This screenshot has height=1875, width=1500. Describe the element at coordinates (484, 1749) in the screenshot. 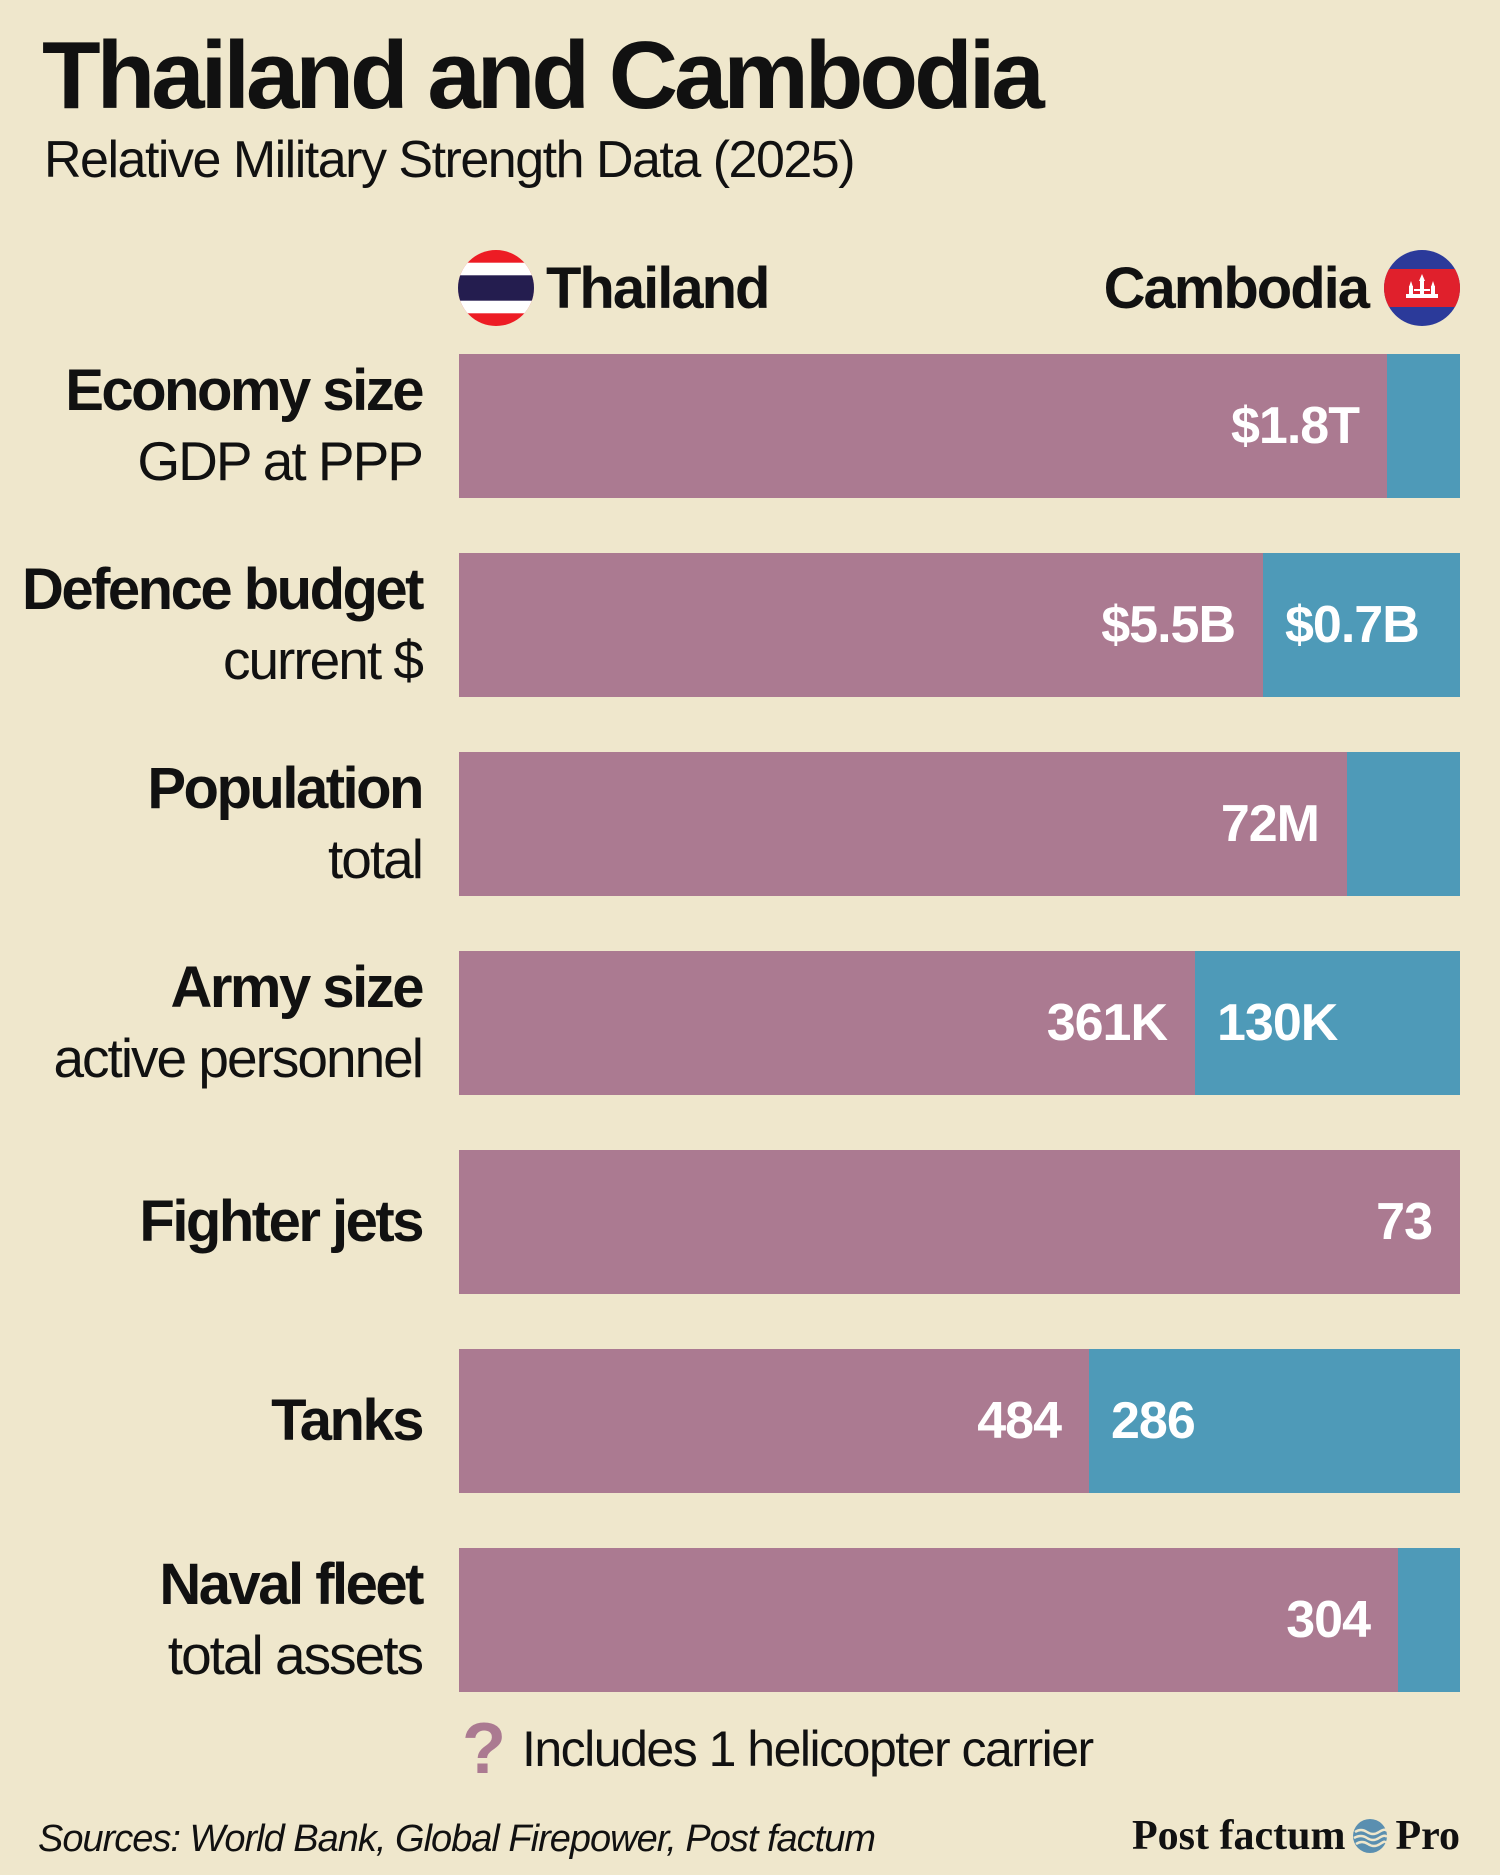

I see `question-mark-icon: ?` at that location.